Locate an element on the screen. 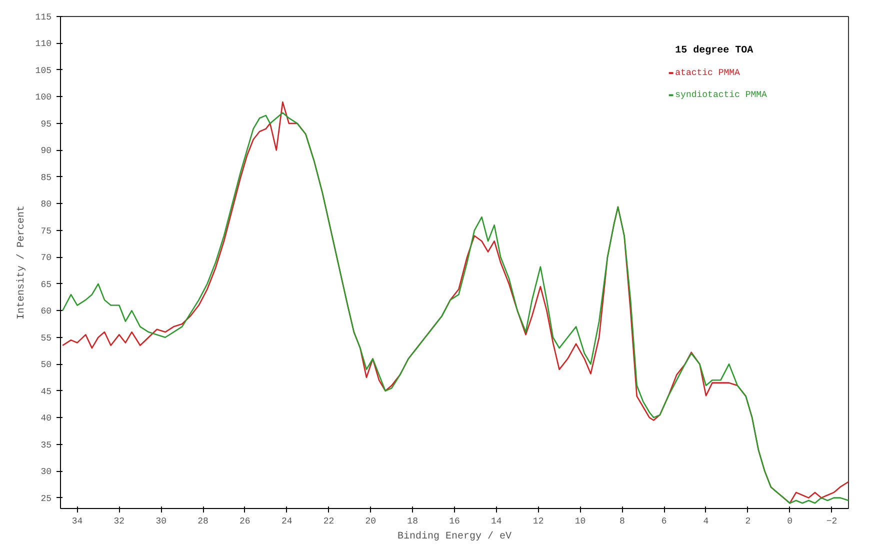 The height and width of the screenshot is (560, 872). x-tick-label: 18 is located at coordinates (412, 521).